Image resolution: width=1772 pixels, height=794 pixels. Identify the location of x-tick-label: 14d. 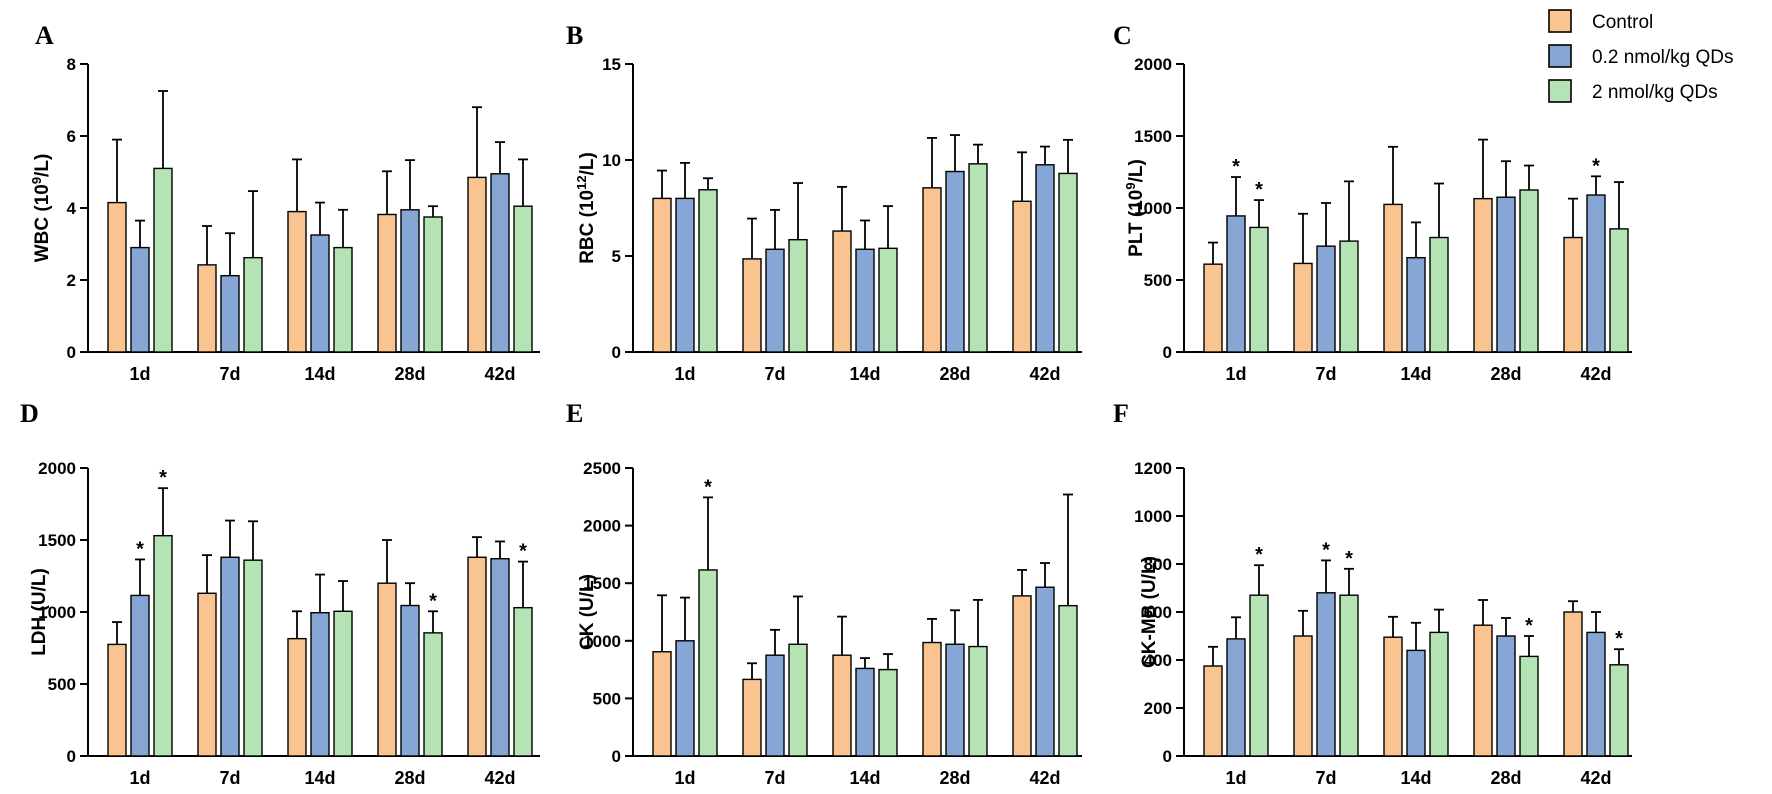
(1415, 374).